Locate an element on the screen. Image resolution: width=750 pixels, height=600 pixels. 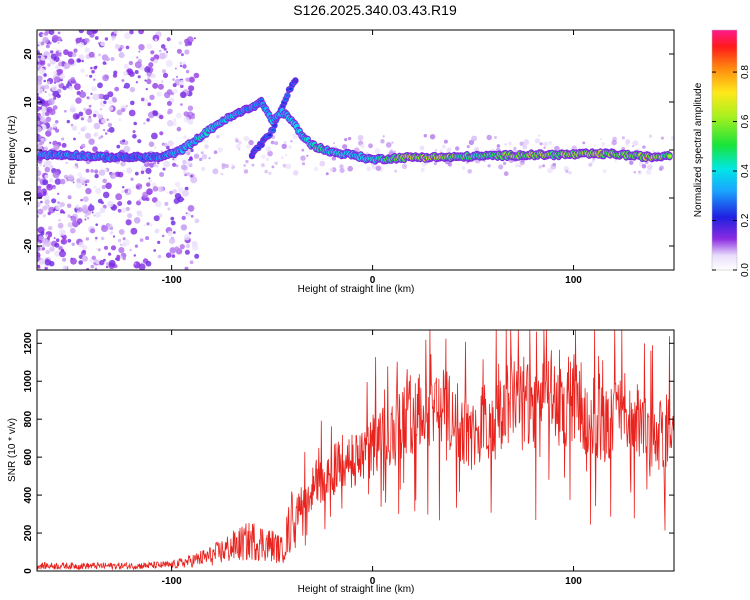
primary-ridge-core is located at coordinates (669, 156).